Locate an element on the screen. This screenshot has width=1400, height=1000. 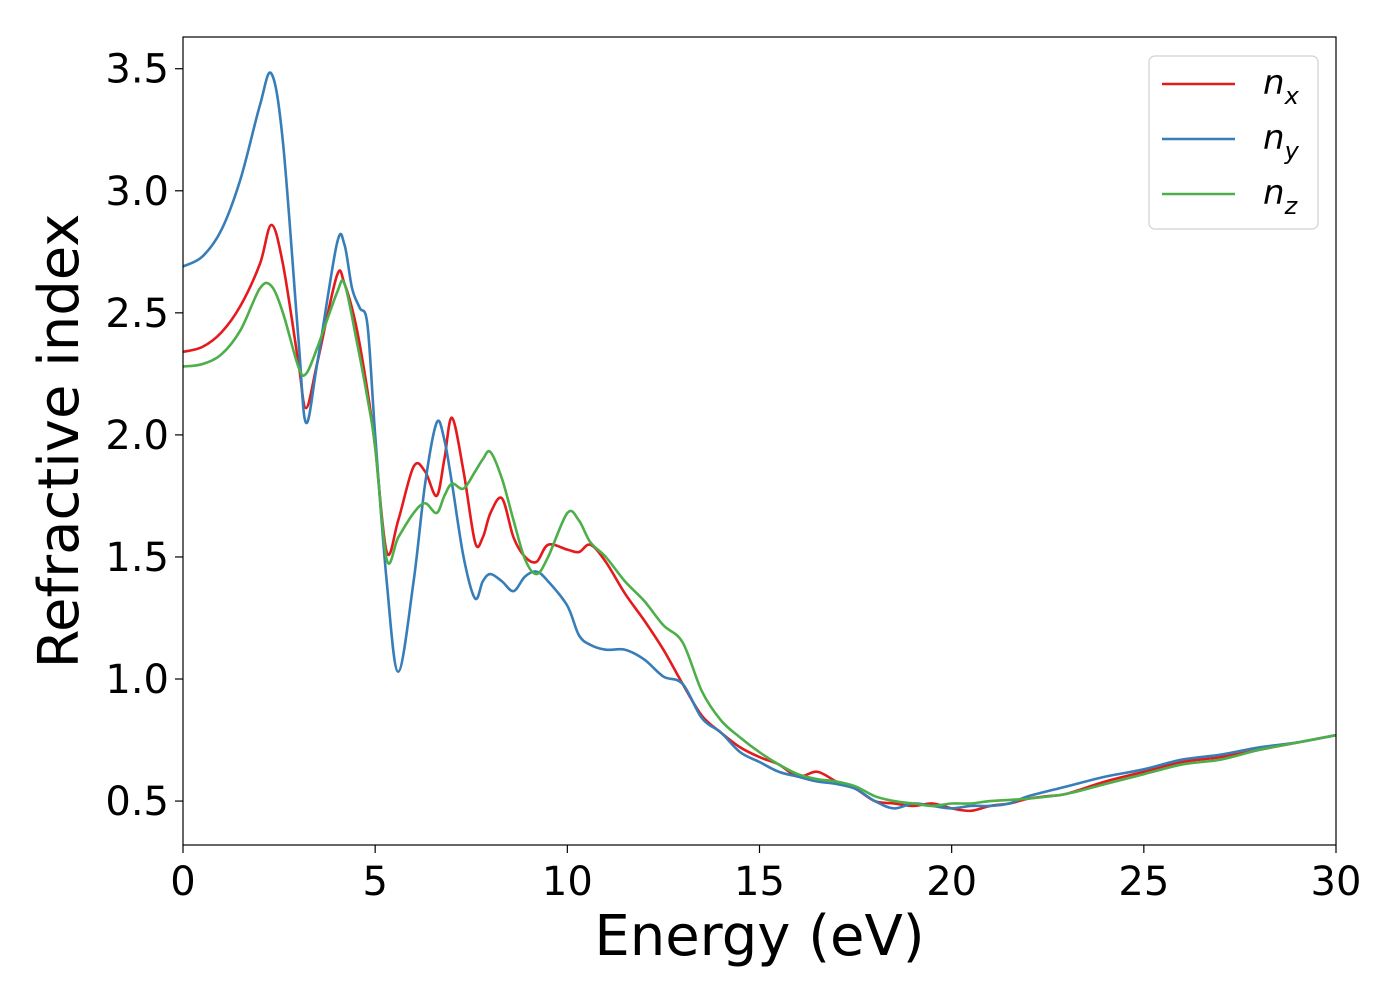
legend-label-y: ny is located at coordinates (1281, 141).